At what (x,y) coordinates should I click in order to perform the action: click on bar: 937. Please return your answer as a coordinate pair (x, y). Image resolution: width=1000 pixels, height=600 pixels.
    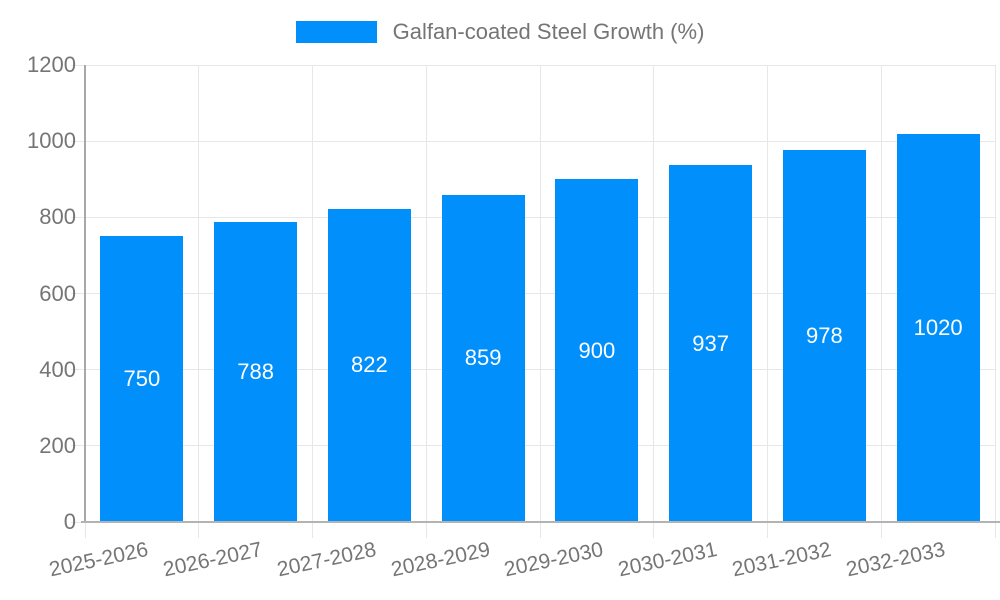
    Looking at the image, I should click on (711, 343).